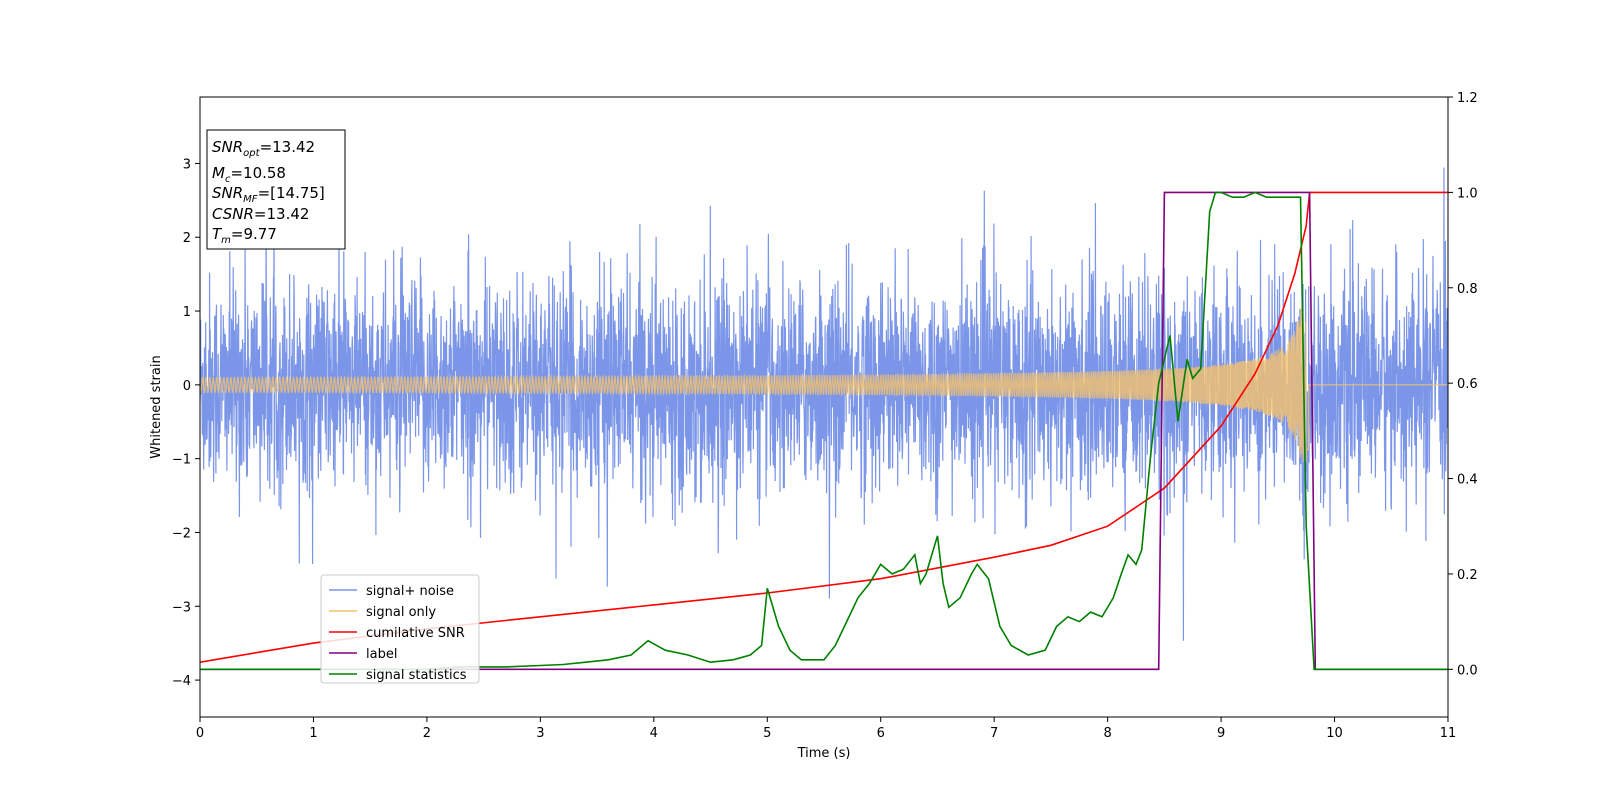  What do you see at coordinates (200, 733) in the screenshot?
I see `x-tick-label: 0` at bounding box center [200, 733].